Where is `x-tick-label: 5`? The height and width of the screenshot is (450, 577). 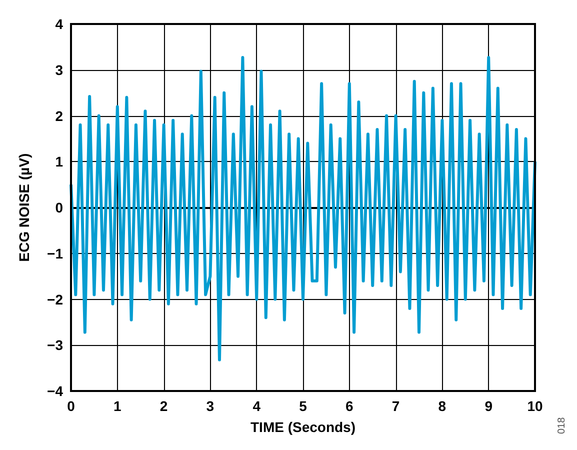
x-tick-label: 5 is located at coordinates (303, 406).